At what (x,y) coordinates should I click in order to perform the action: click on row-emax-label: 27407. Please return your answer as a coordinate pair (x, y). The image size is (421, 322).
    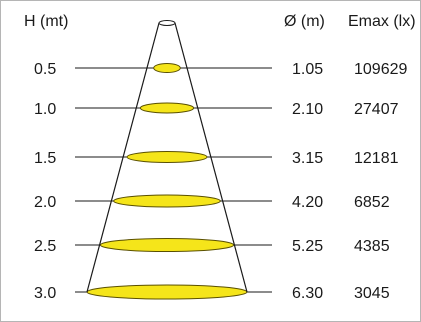
    Looking at the image, I should click on (376, 109).